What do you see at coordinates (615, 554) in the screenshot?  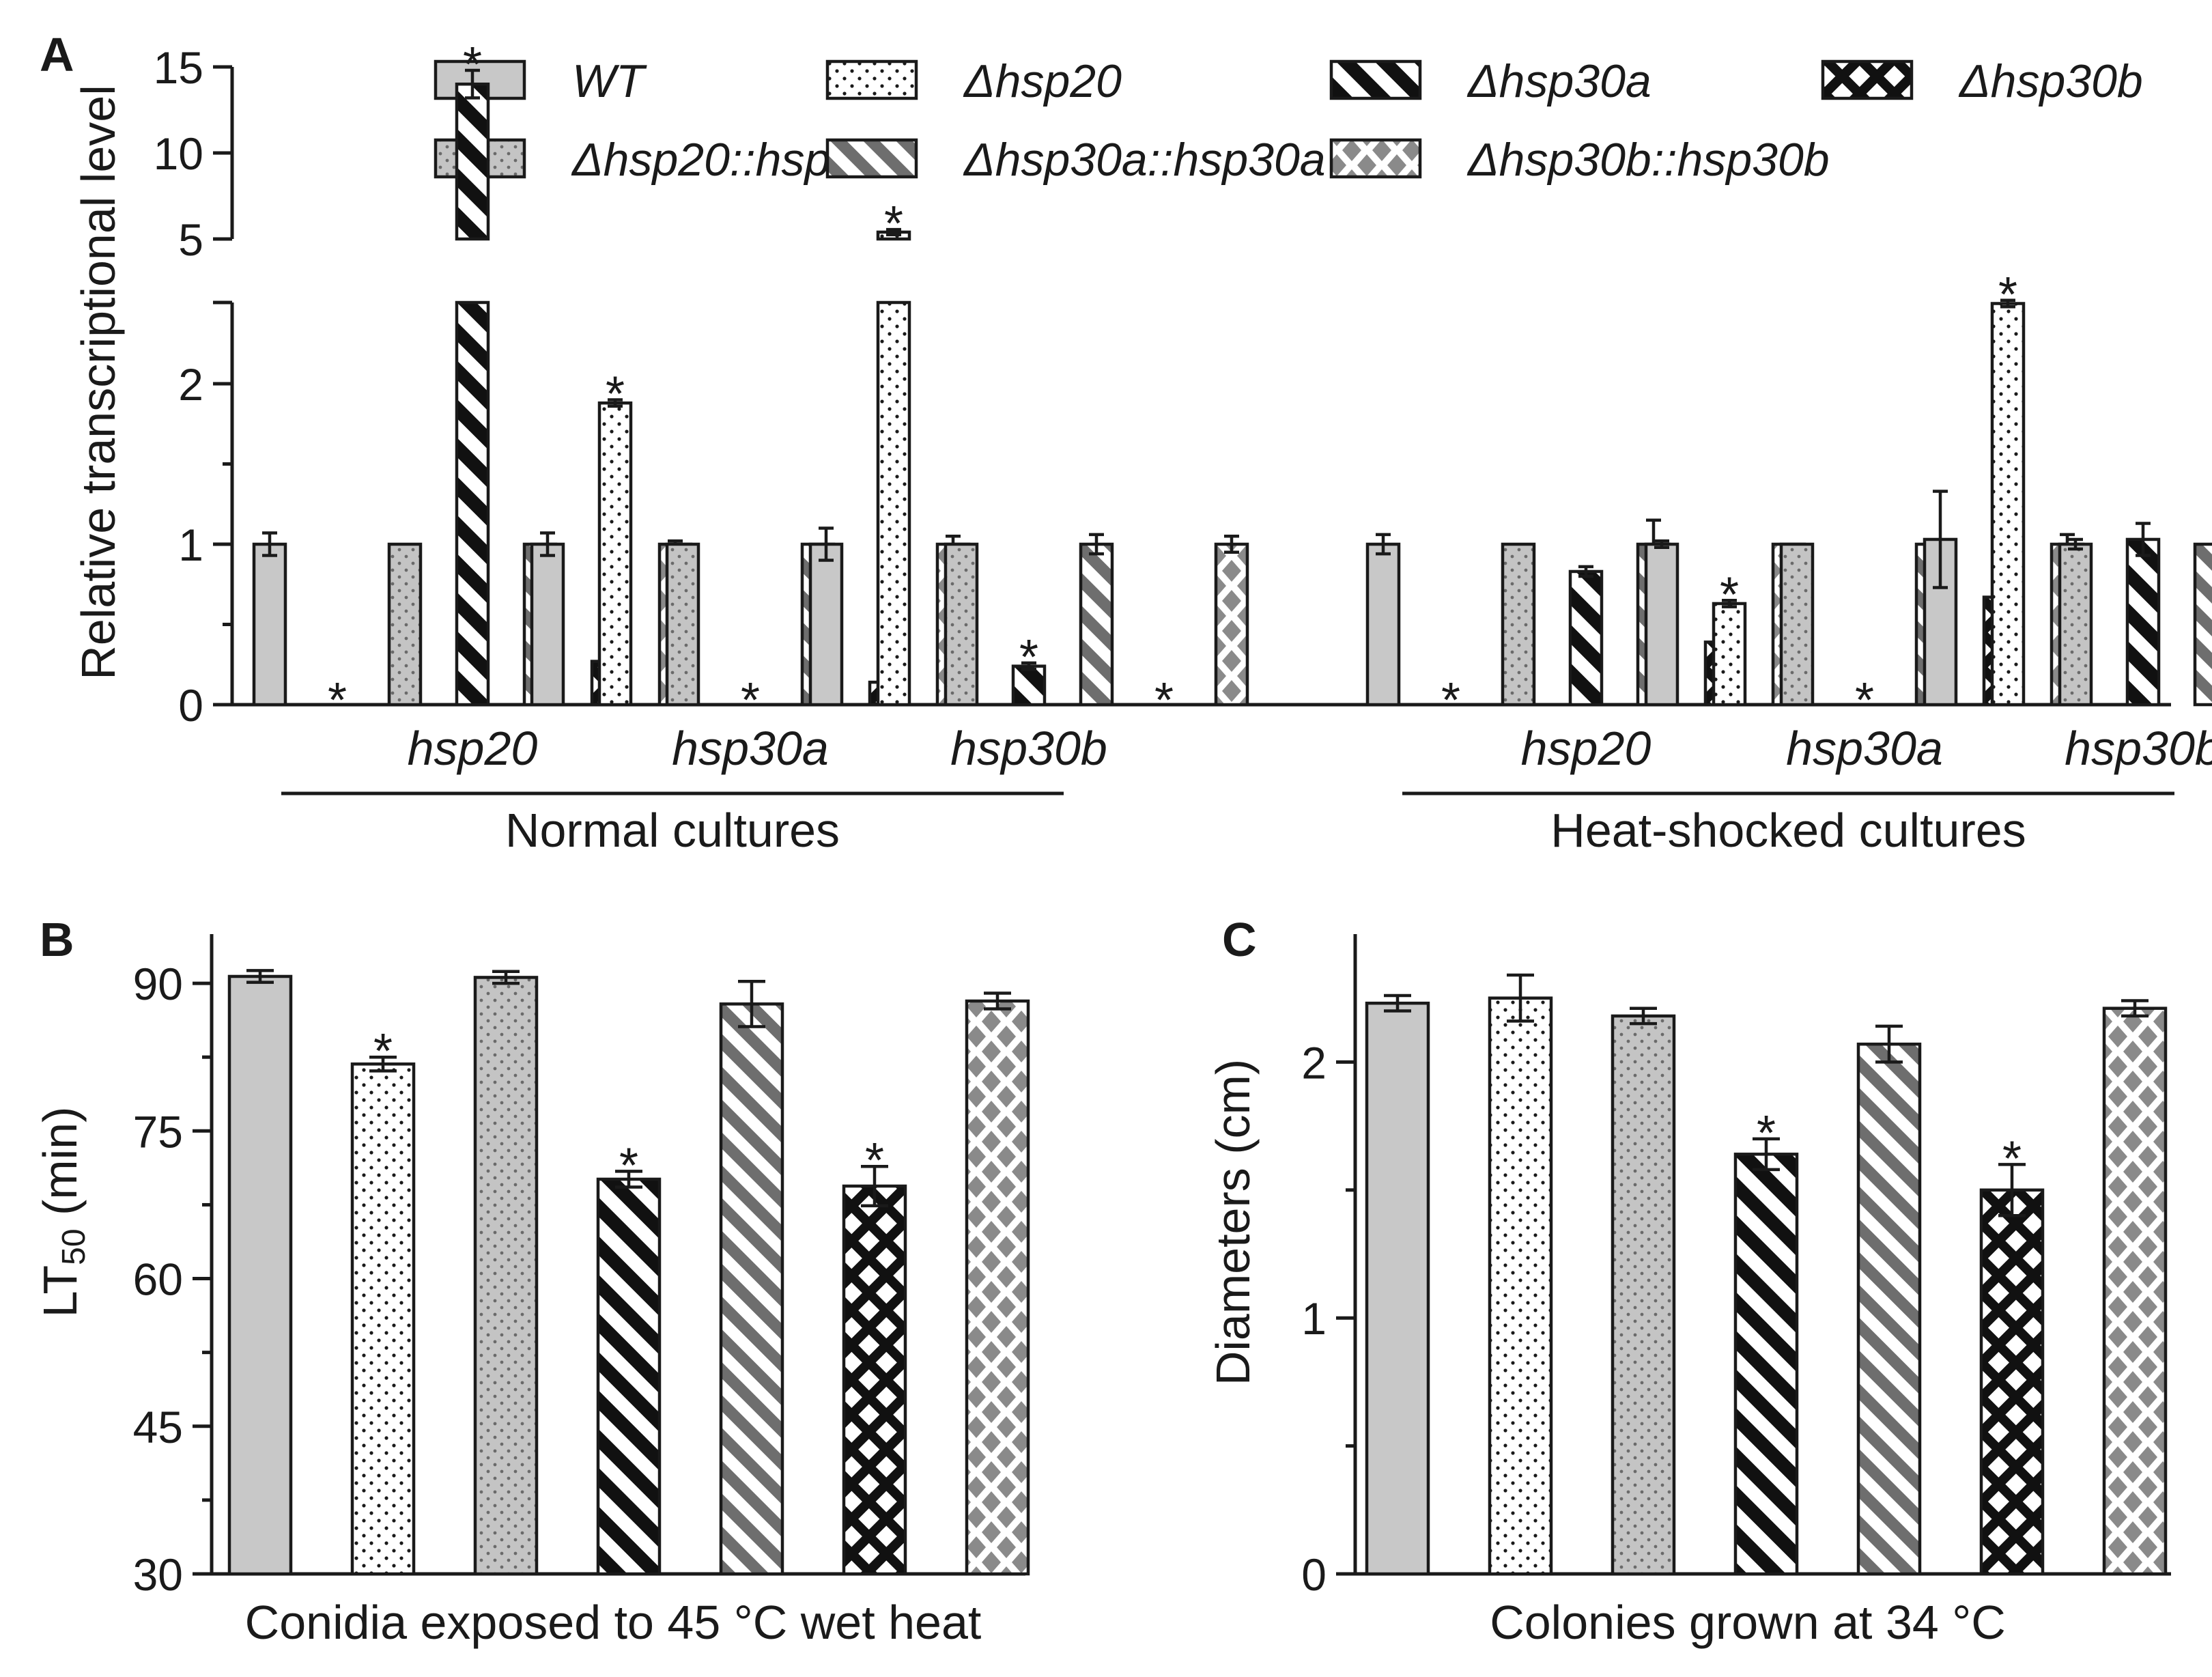 I see `bar-a-hsp30a-d20` at bounding box center [615, 554].